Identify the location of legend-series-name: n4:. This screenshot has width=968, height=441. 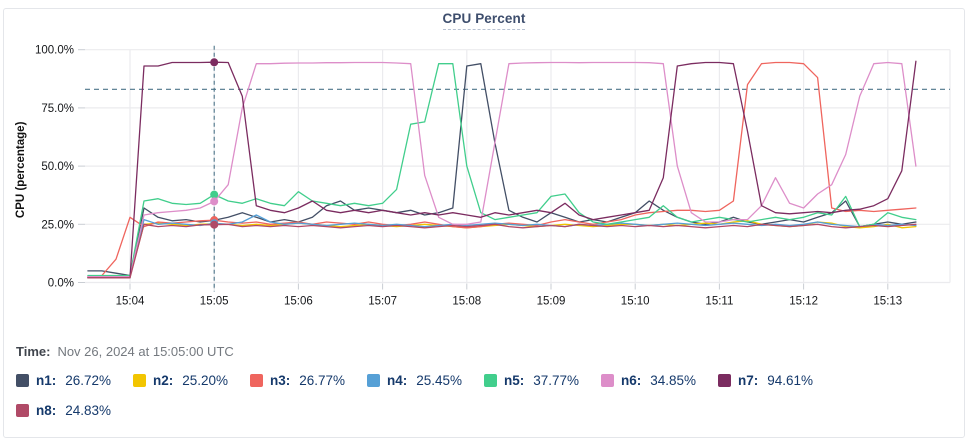
(397, 380).